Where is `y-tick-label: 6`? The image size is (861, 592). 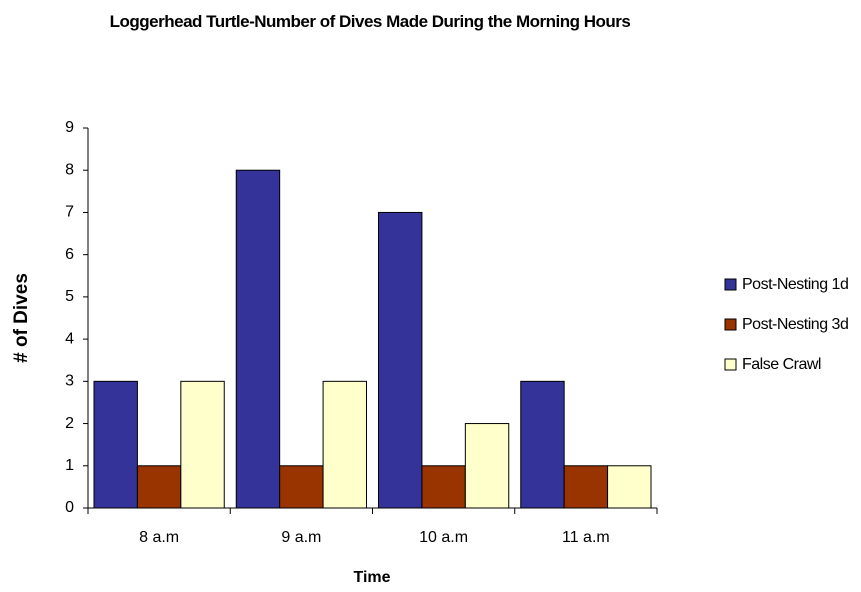 y-tick-label: 6 is located at coordinates (69, 254).